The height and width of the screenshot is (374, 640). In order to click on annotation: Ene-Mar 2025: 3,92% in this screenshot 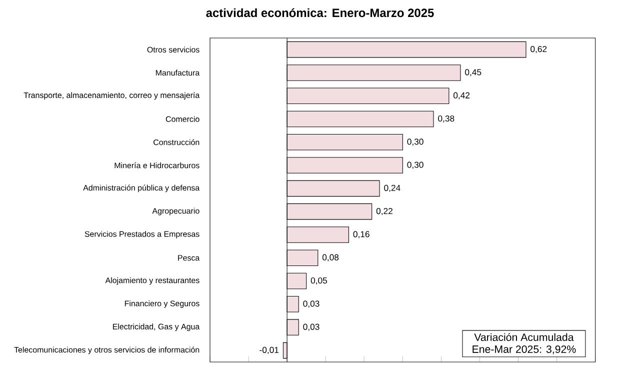, I will do `click(524, 349)`.